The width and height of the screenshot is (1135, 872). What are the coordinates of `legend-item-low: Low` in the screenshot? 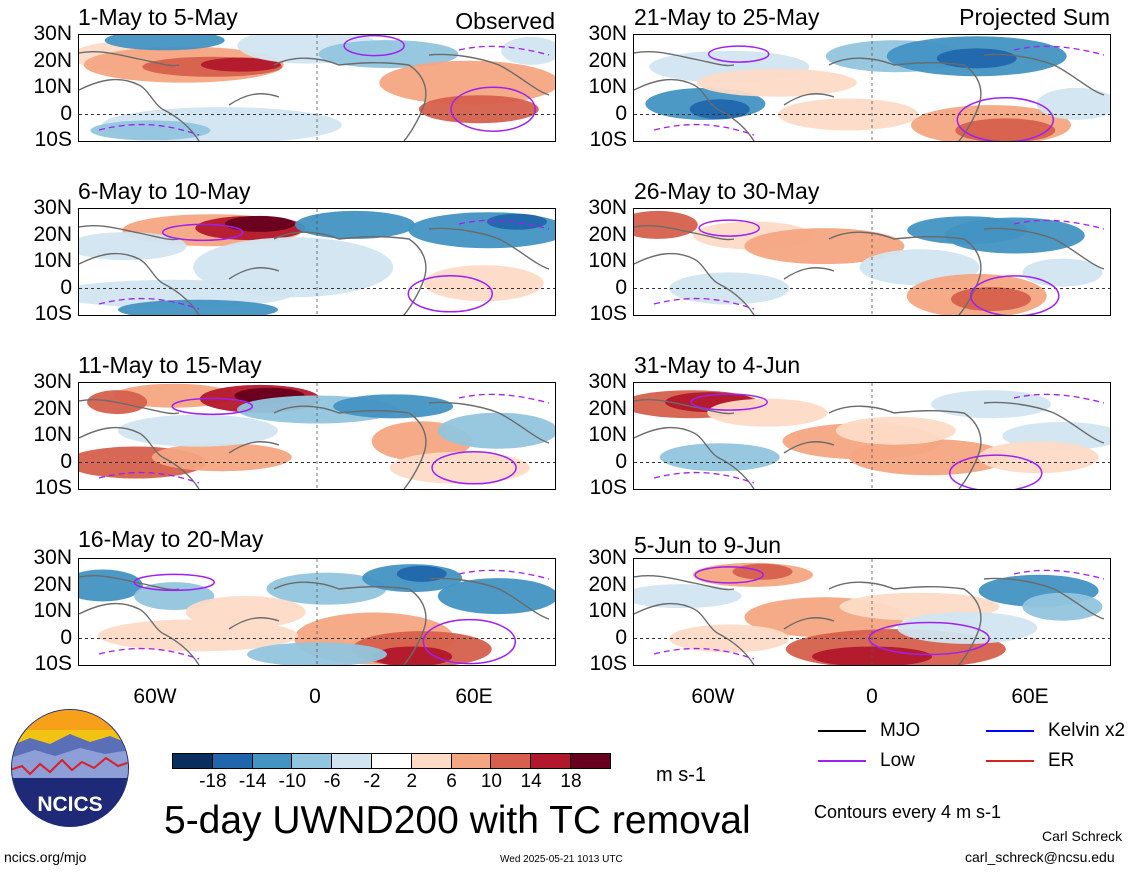 It's located at (866, 761).